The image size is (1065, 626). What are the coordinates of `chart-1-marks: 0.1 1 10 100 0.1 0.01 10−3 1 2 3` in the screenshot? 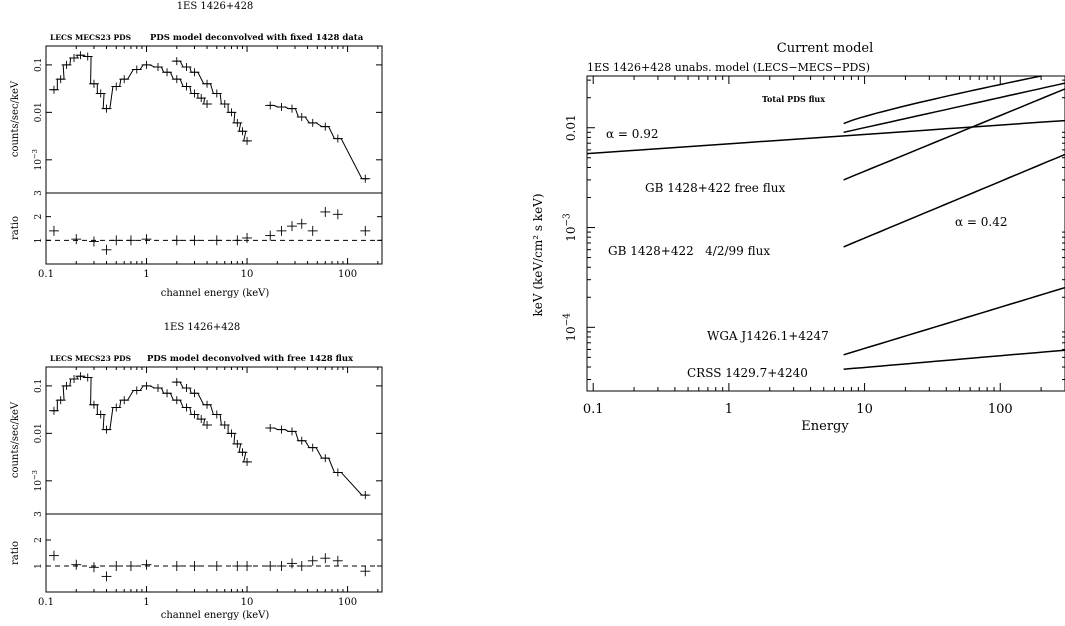 It's located at (206, 163).